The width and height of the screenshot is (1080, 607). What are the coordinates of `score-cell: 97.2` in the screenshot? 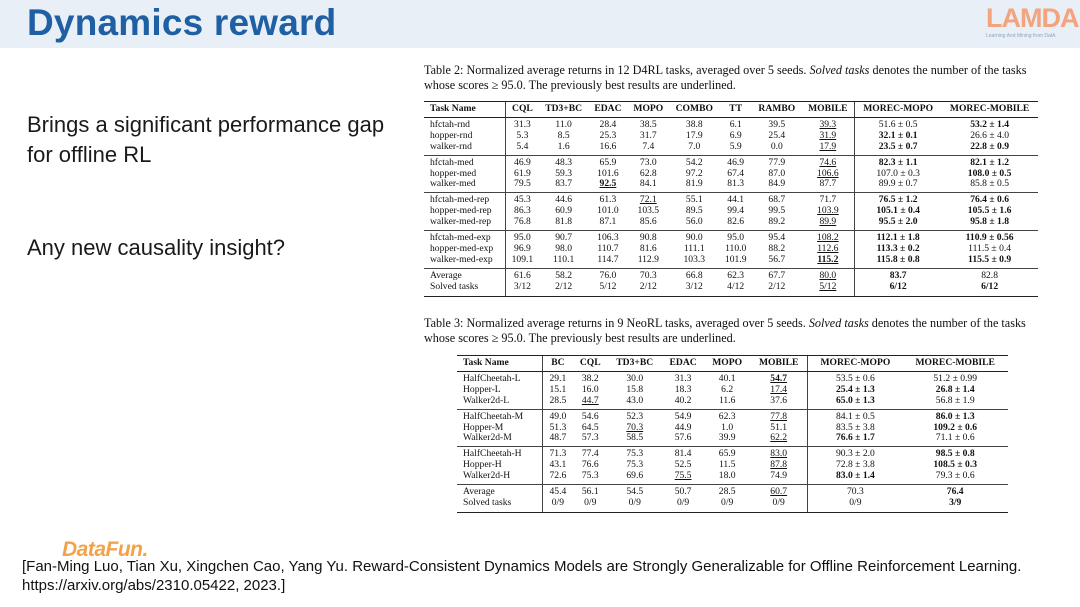 It's located at (694, 173).